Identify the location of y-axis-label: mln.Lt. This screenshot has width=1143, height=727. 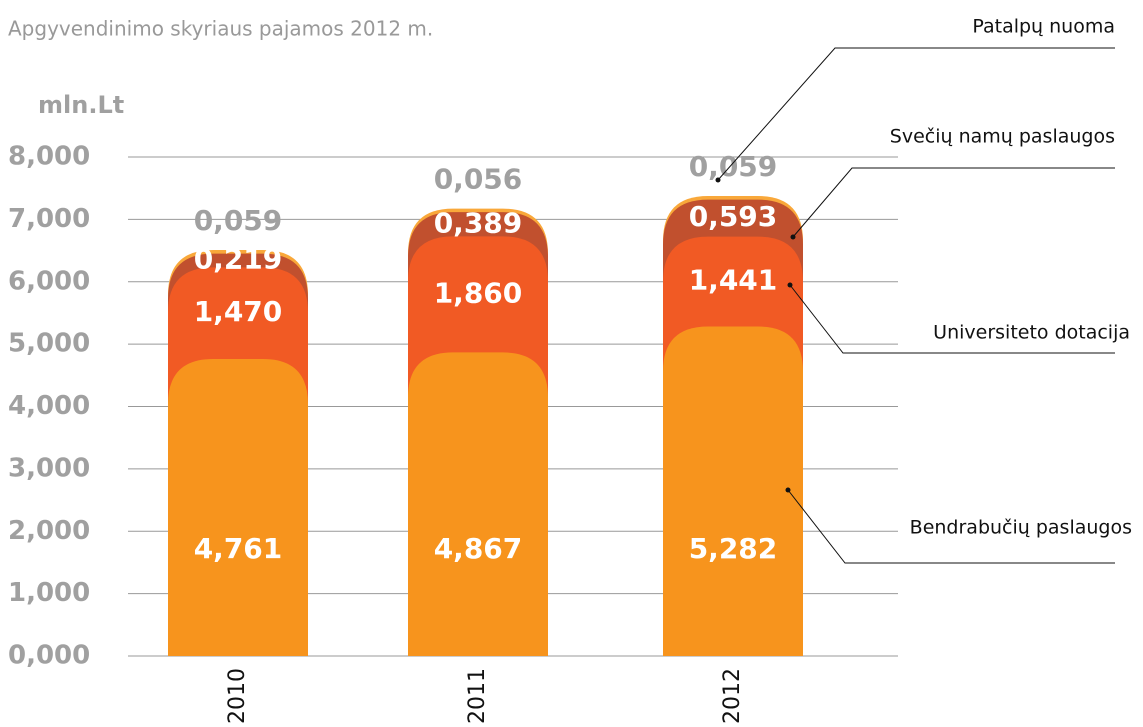
(81, 105).